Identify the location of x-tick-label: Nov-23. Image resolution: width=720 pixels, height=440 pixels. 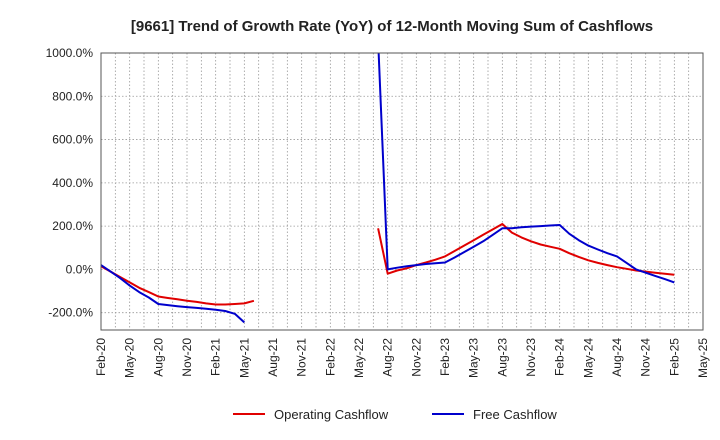
(531, 357).